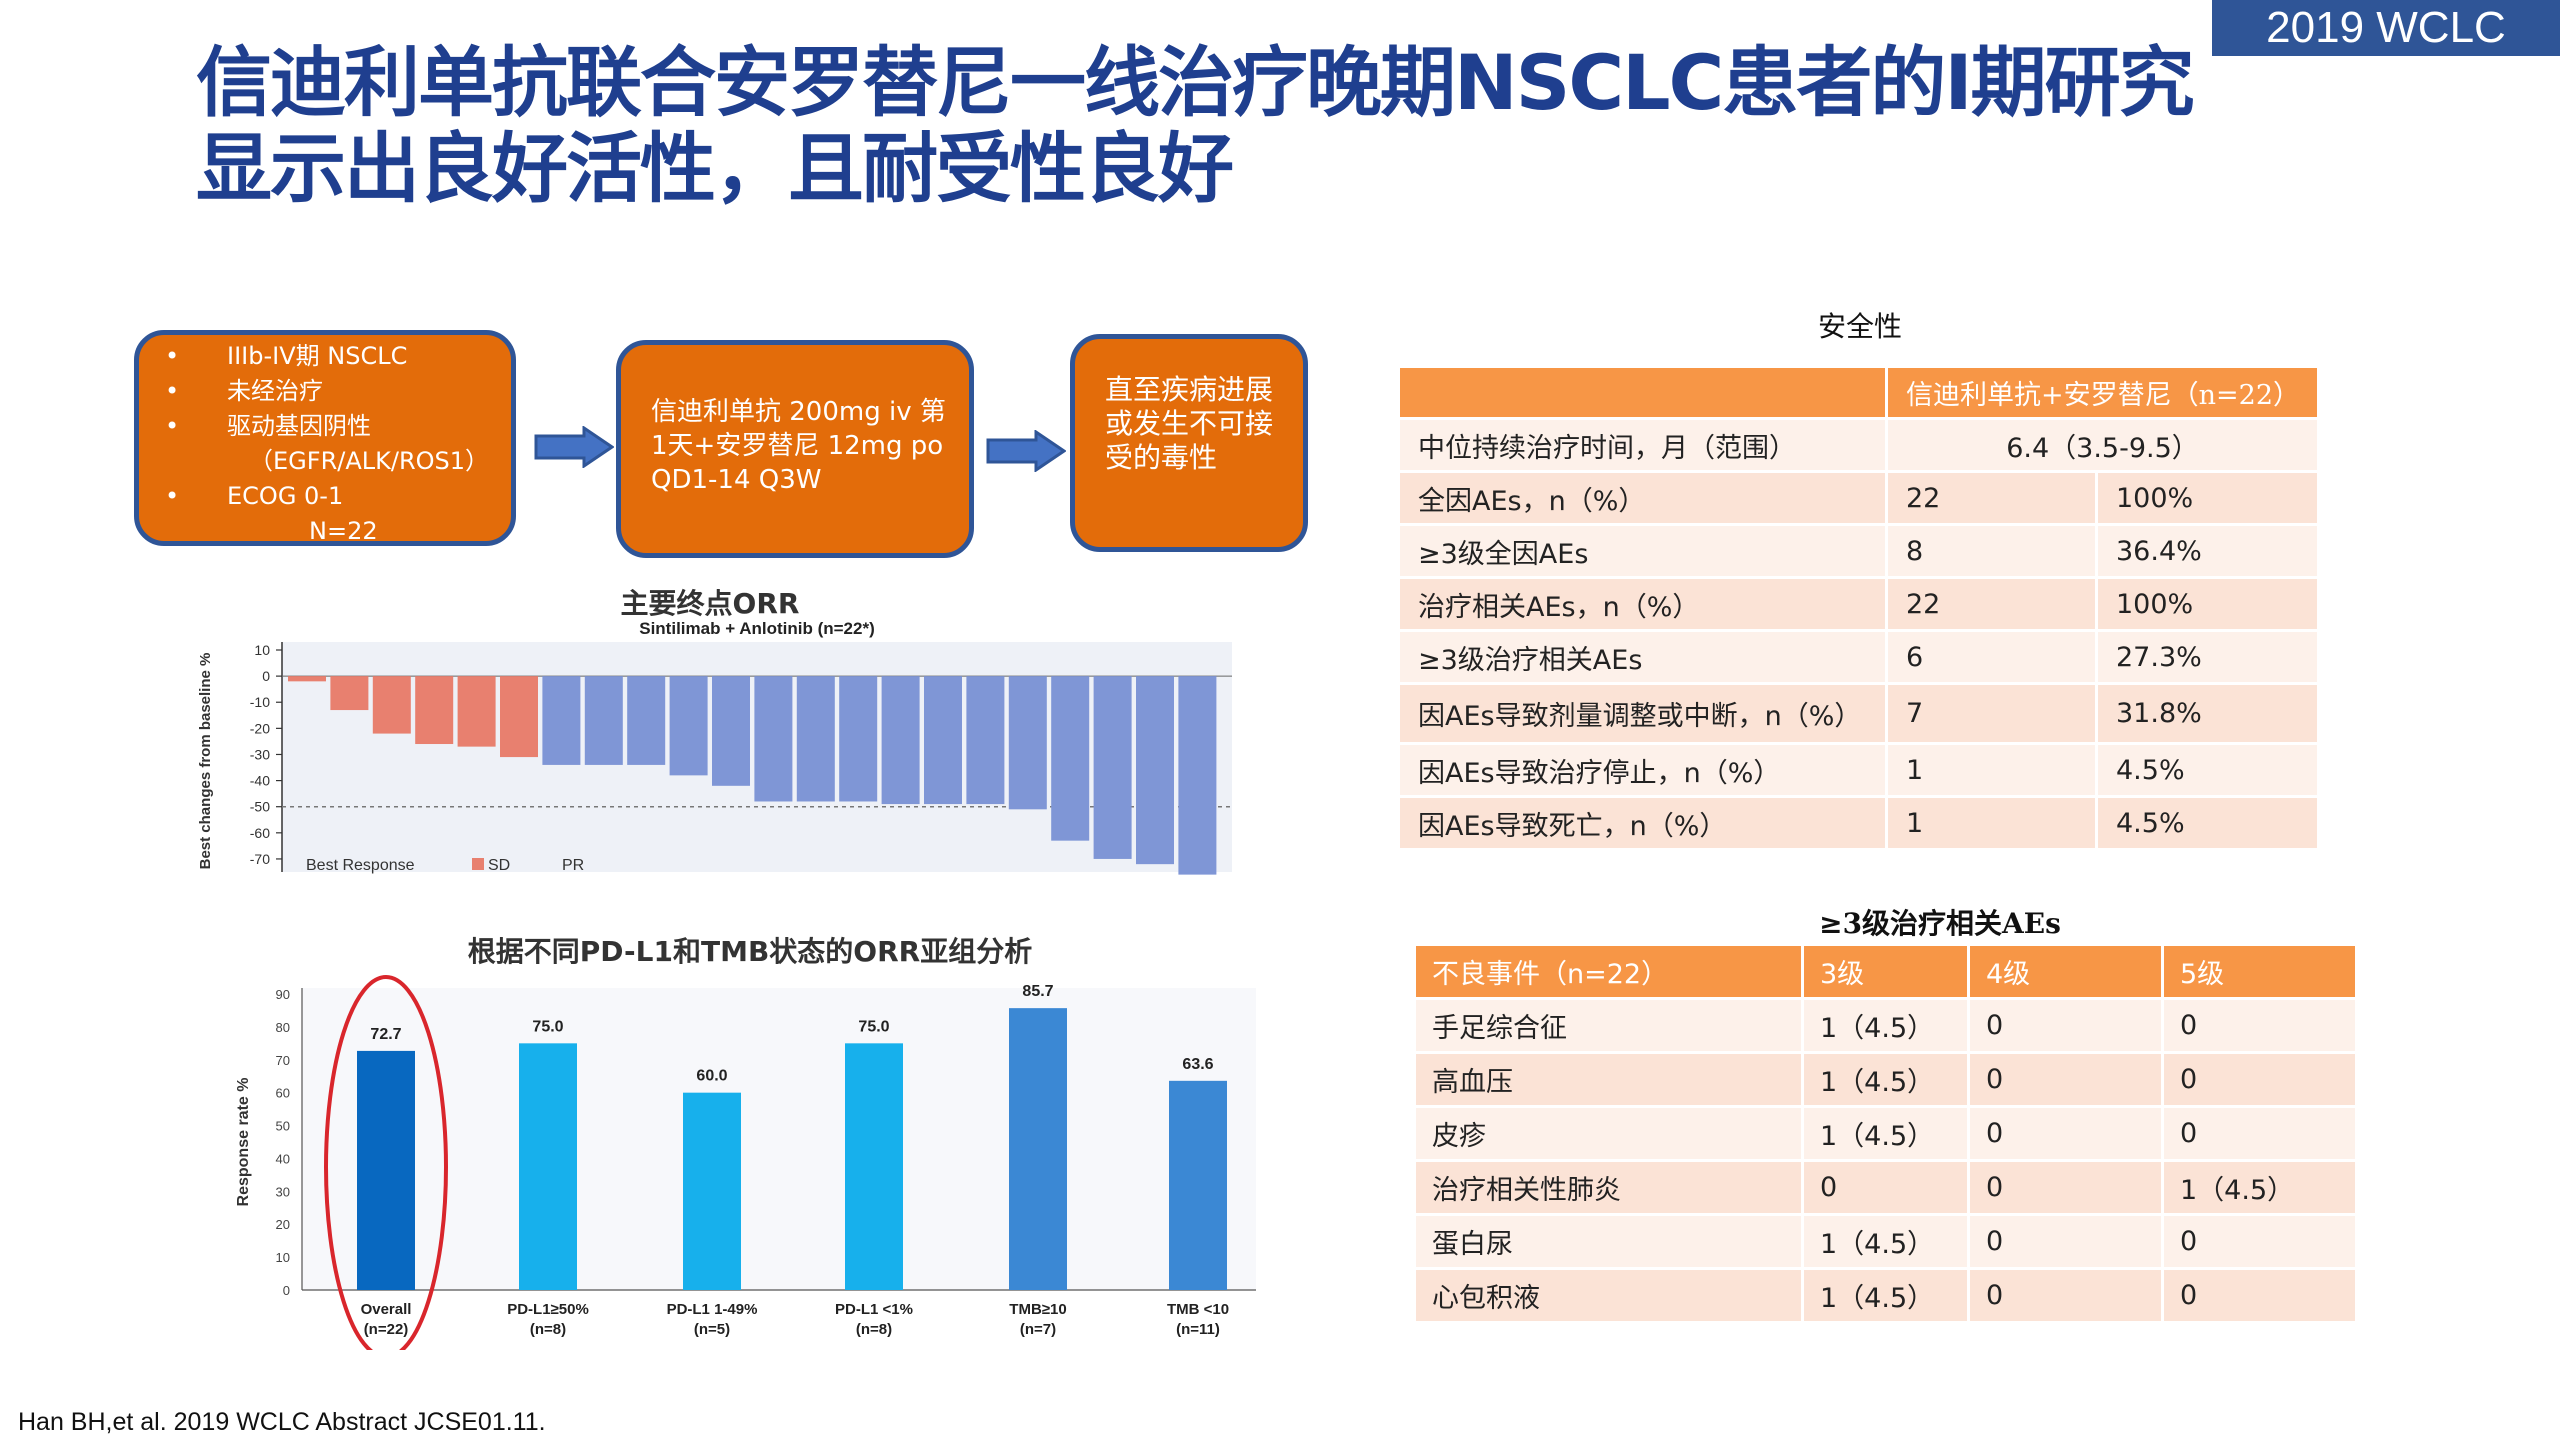 This screenshot has width=2560, height=1440. What do you see at coordinates (2104, 446) in the screenshot?
I see `safety-duration-value: 6.4（3.5-9.5）` at bounding box center [2104, 446].